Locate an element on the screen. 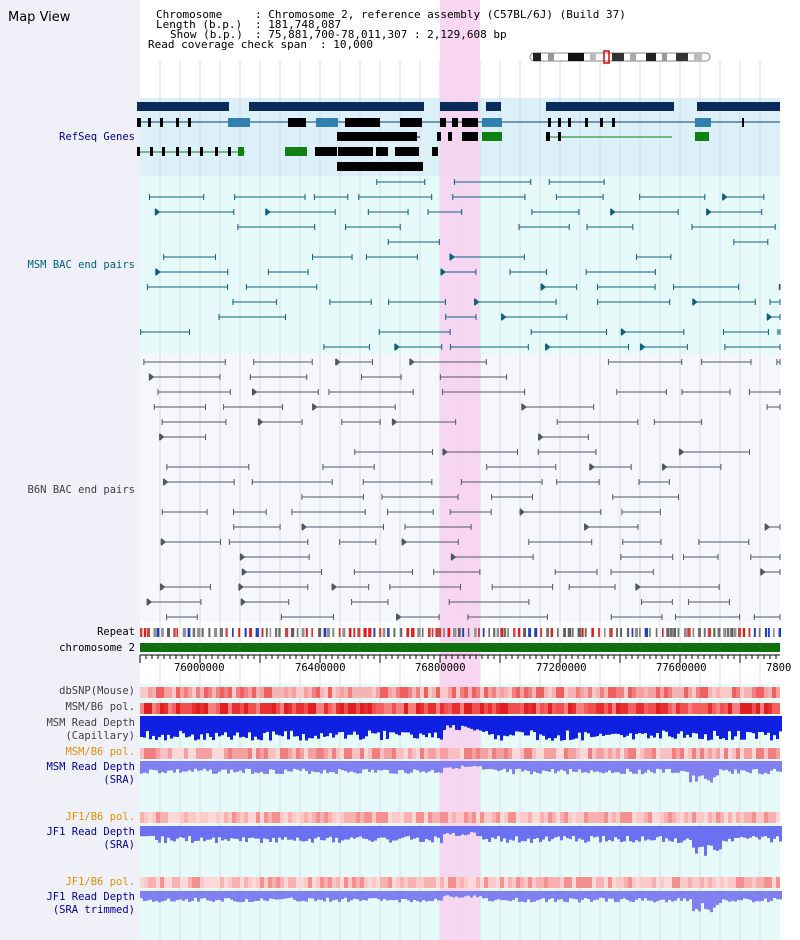 The height and width of the screenshot is (940, 800). track-label-jf1-depth-sra-1: JF1 Read Depth is located at coordinates (90, 832).